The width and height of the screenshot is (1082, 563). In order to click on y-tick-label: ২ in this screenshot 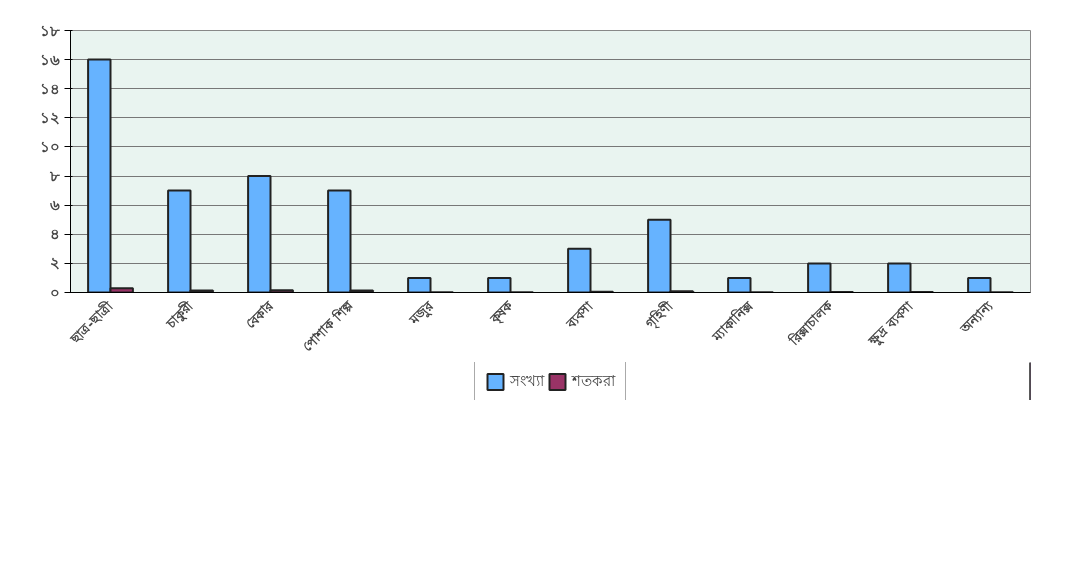, I will do `click(54, 263)`.